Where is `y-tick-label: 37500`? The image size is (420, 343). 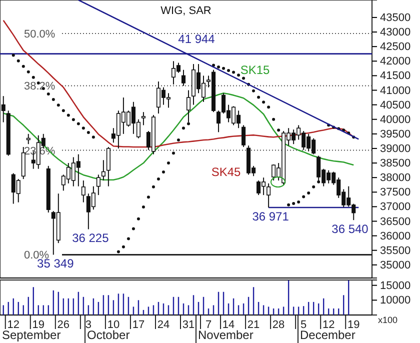 y-tick-label: 37500 is located at coordinates (395, 192).